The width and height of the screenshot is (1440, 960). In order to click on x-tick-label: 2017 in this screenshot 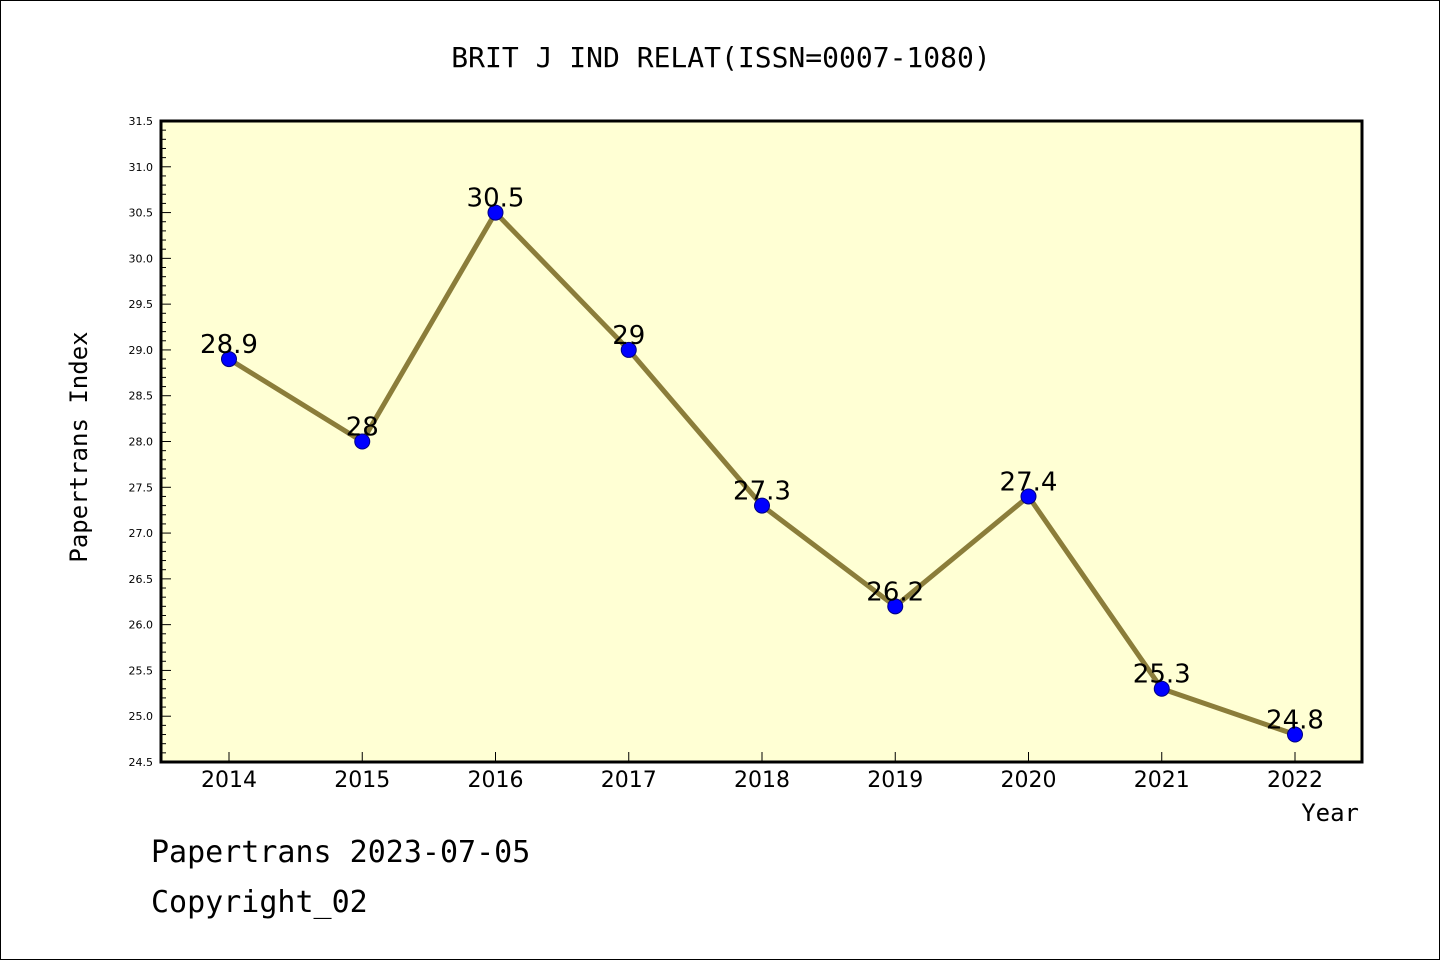, I will do `click(629, 780)`.